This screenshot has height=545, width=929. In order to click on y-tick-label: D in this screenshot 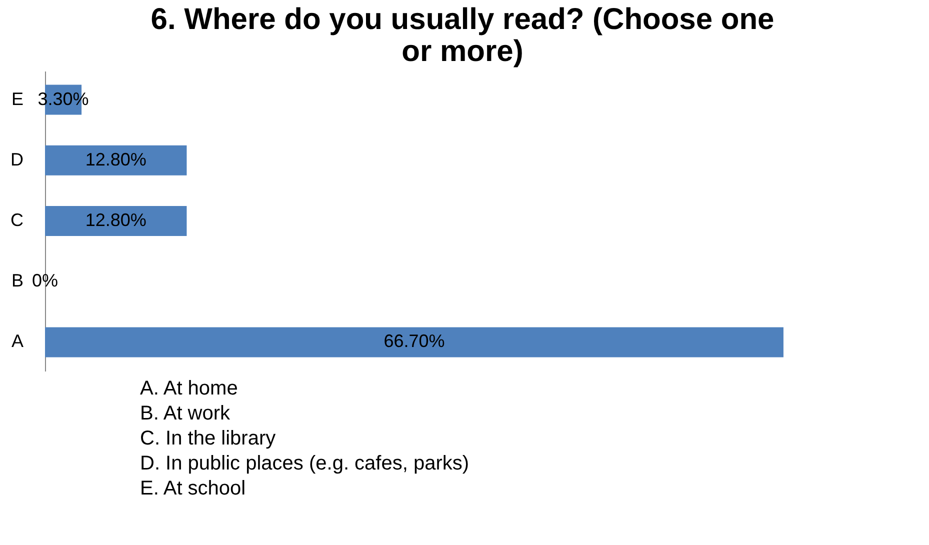, I will do `click(17, 159)`.